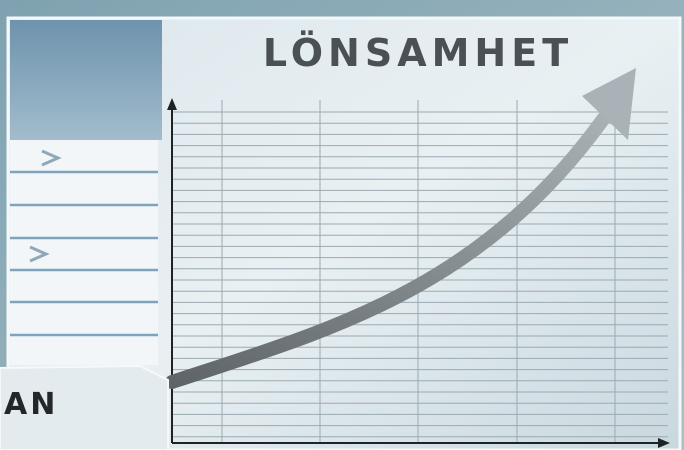 This screenshot has height=450, width=684. Describe the element at coordinates (418, 53) in the screenshot. I see `title: LÖNSAMHET` at that location.